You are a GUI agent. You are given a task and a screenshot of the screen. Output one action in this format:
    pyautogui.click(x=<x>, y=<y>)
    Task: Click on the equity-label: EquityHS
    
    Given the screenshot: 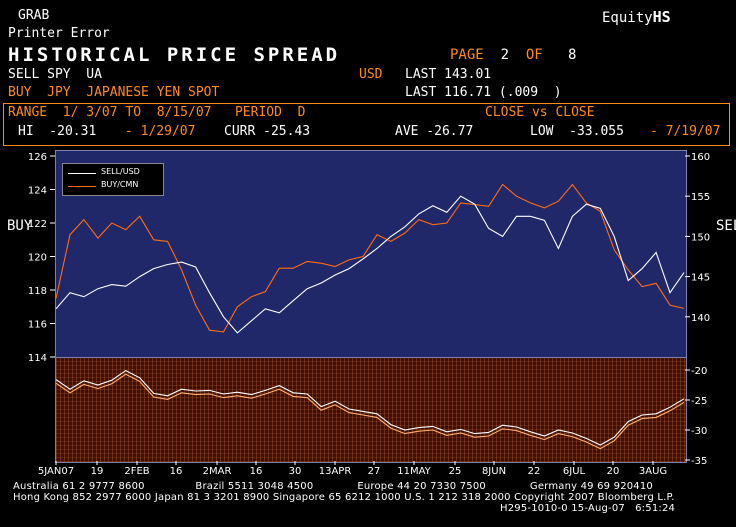 What is the action you would take?
    pyautogui.click(x=636, y=17)
    